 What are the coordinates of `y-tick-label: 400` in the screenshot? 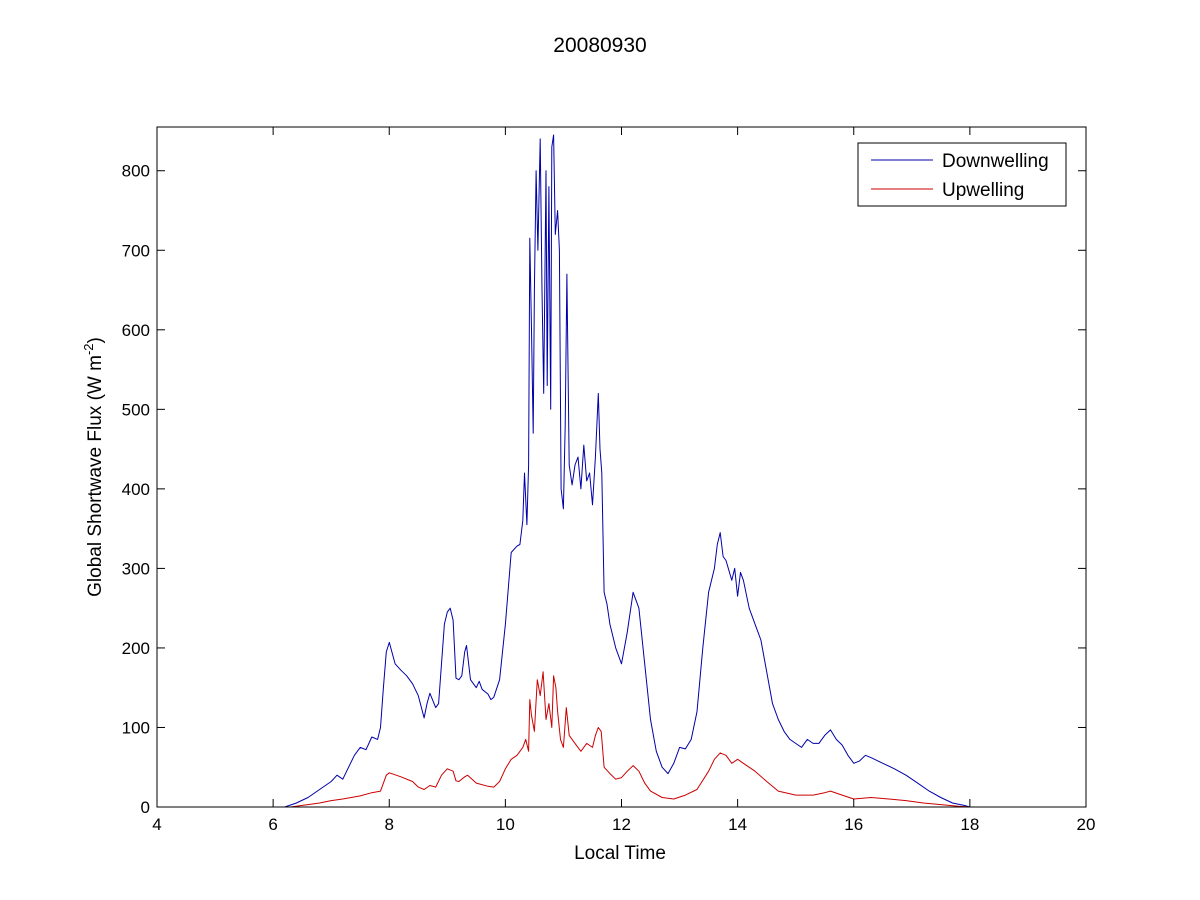 It's located at (136, 489).